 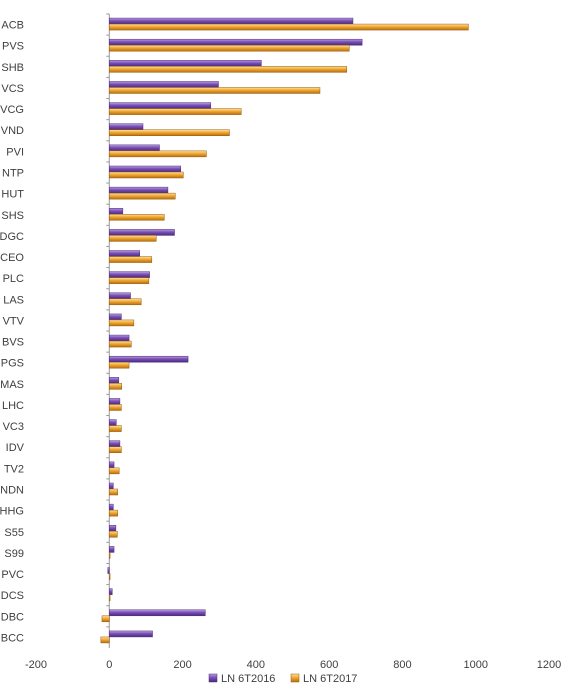 What do you see at coordinates (14, 554) in the screenshot?
I see `category-label: S99` at bounding box center [14, 554].